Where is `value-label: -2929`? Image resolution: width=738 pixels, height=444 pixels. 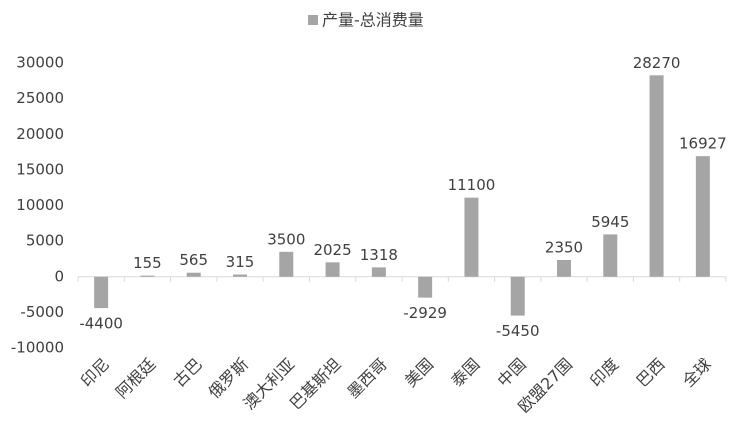 value-label: -2929 is located at coordinates (425, 313).